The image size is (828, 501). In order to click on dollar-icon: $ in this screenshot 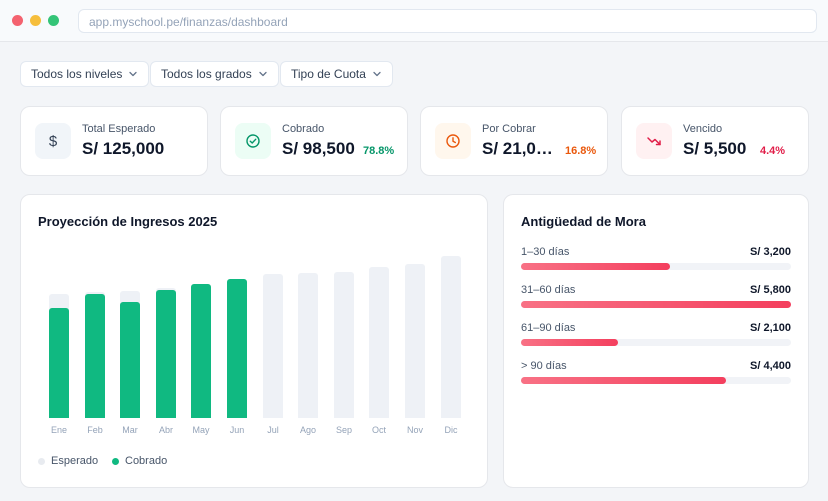, I will do `click(53, 141)`.